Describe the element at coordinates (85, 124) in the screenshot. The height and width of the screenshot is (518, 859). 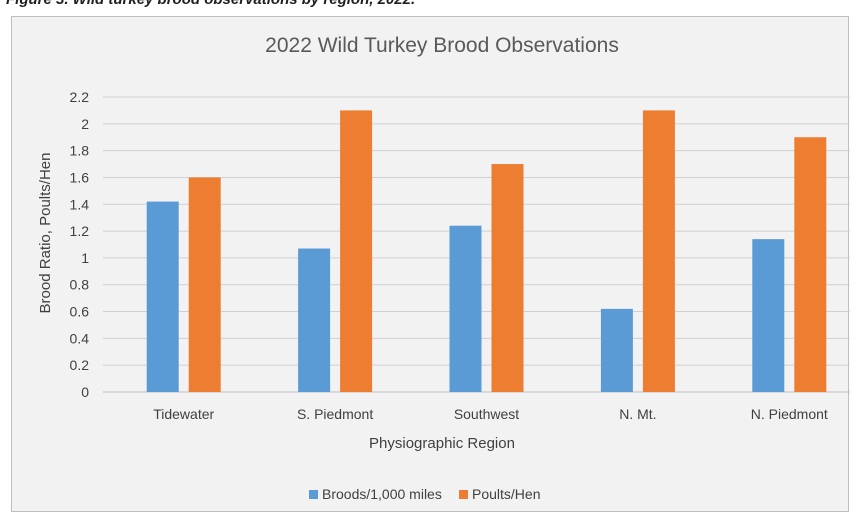
I see `y-tick-label: 2` at that location.